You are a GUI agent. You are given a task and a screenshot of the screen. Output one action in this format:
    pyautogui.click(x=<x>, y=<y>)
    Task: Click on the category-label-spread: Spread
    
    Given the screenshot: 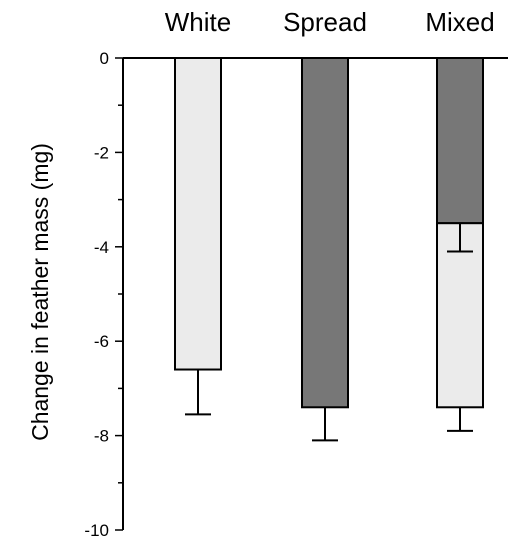 What is the action you would take?
    pyautogui.click(x=325, y=22)
    